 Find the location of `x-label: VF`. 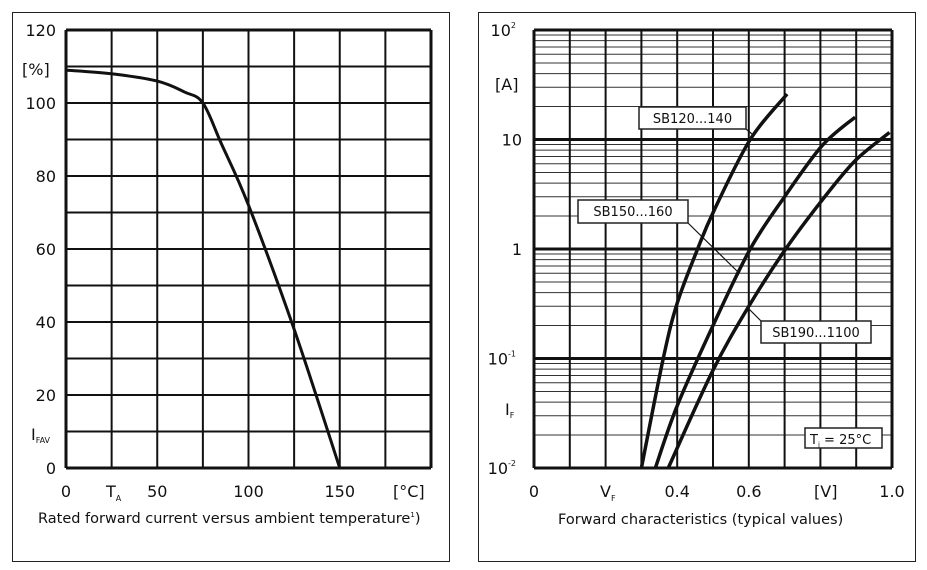

x-label: VF is located at coordinates (608, 492).